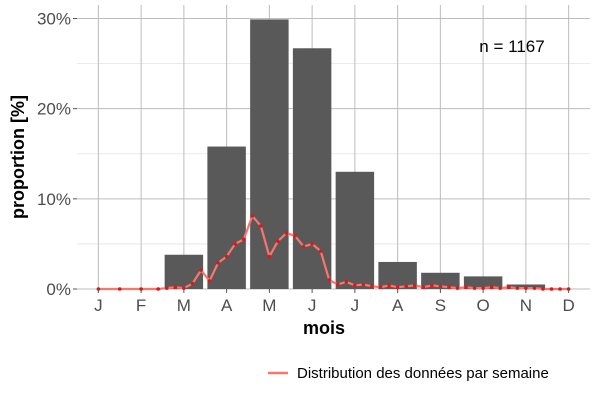  Describe the element at coordinates (483, 305) in the screenshot. I see `x-tick-label: O` at that location.